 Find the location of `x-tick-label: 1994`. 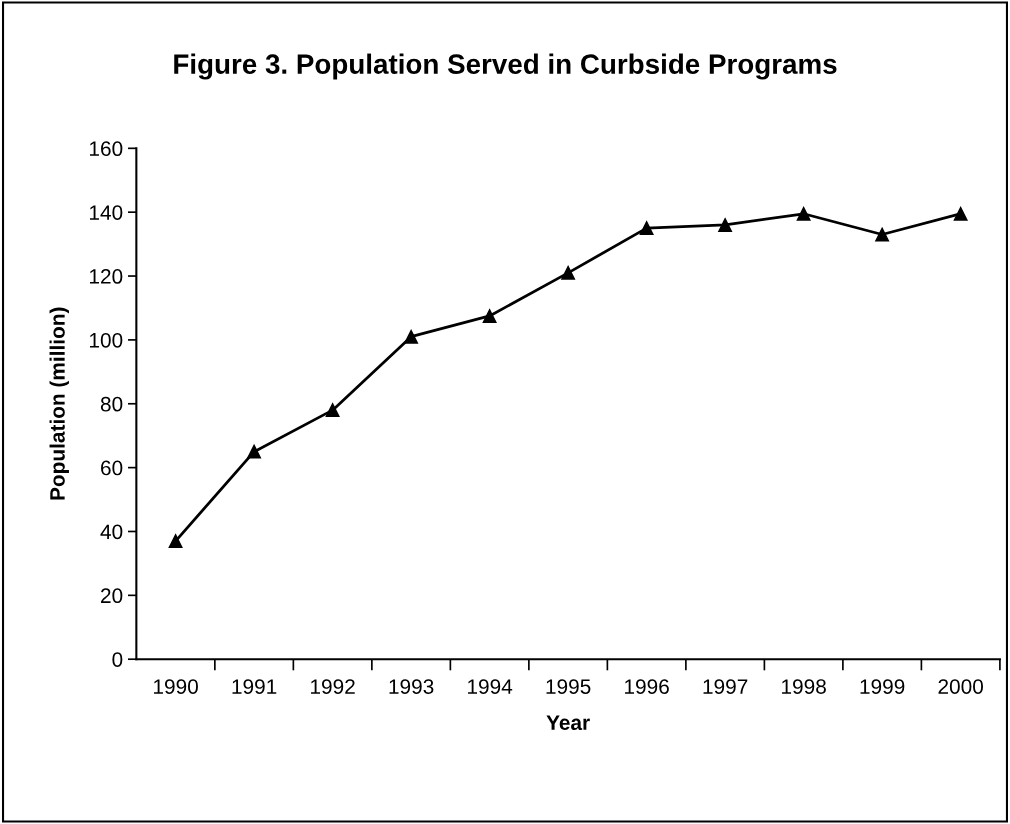

x-tick-label: 1994 is located at coordinates (490, 686).